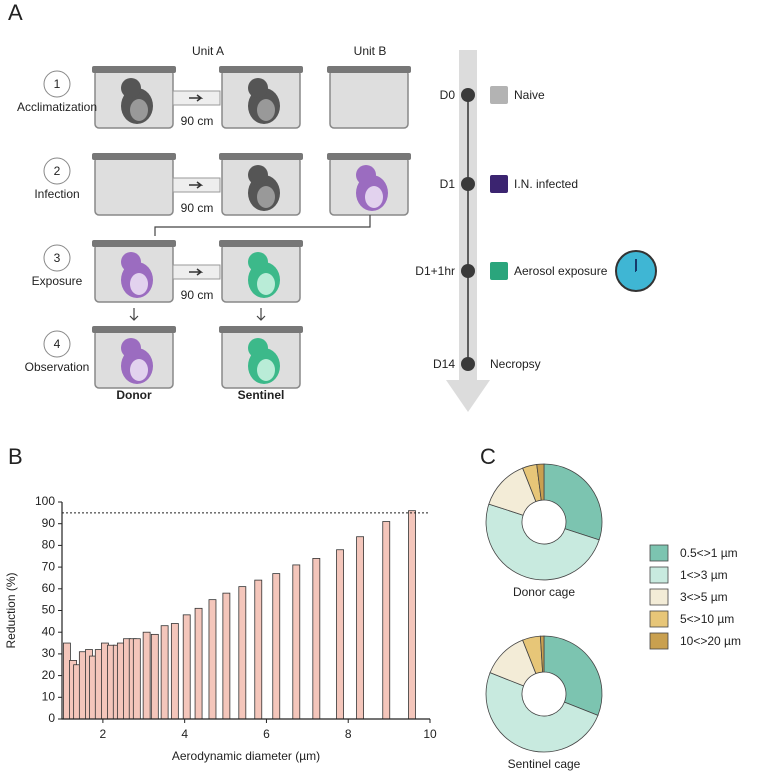 This screenshot has width=768, height=776. What do you see at coordinates (704, 575) in the screenshot?
I see `legend-label: 1<>3 µm` at bounding box center [704, 575].